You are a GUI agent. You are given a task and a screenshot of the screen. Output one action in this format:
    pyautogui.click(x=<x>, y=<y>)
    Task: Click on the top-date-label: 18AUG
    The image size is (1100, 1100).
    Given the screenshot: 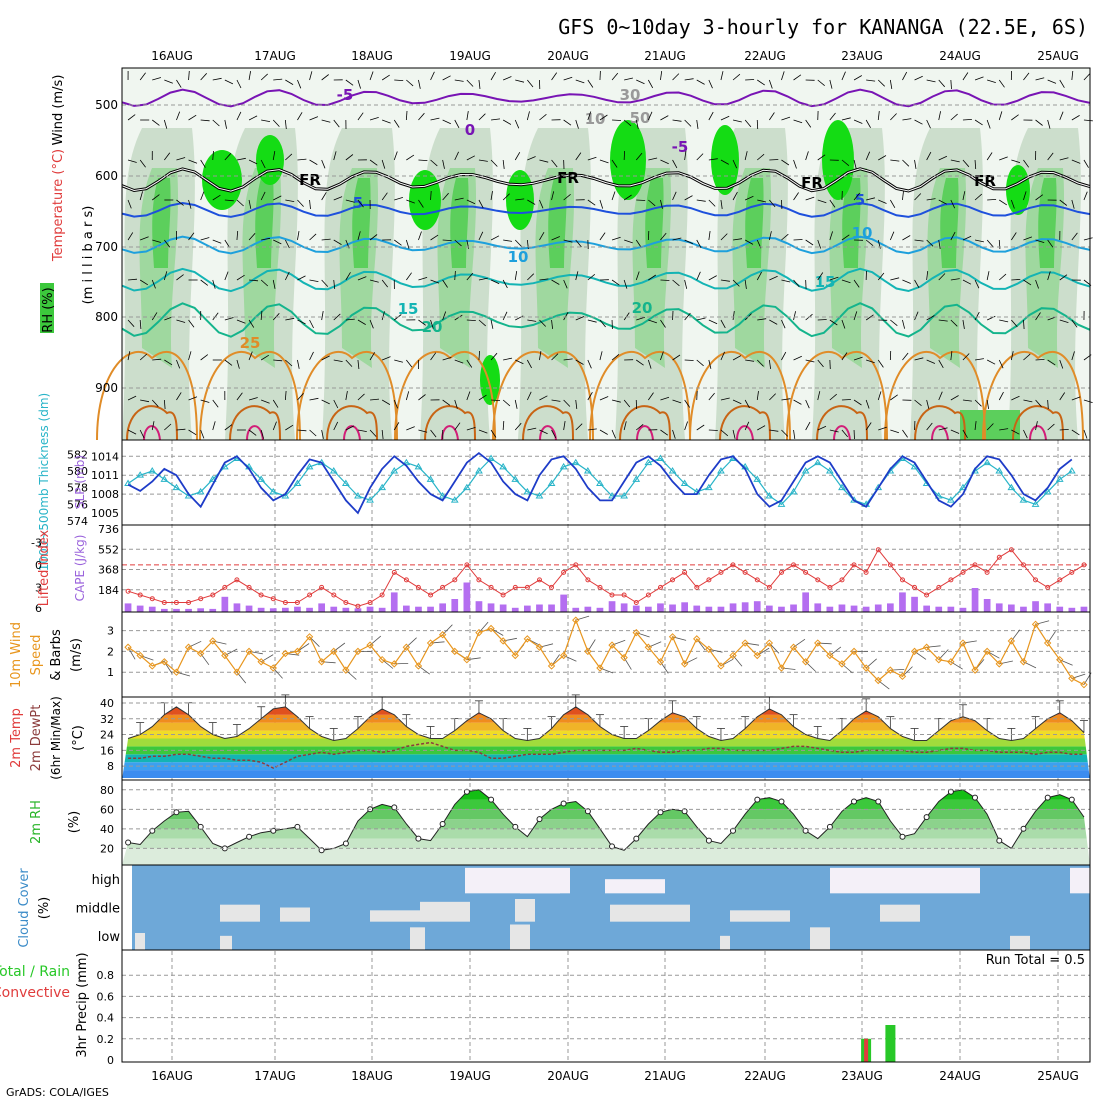 What is the action you would take?
    pyautogui.click(x=372, y=56)
    